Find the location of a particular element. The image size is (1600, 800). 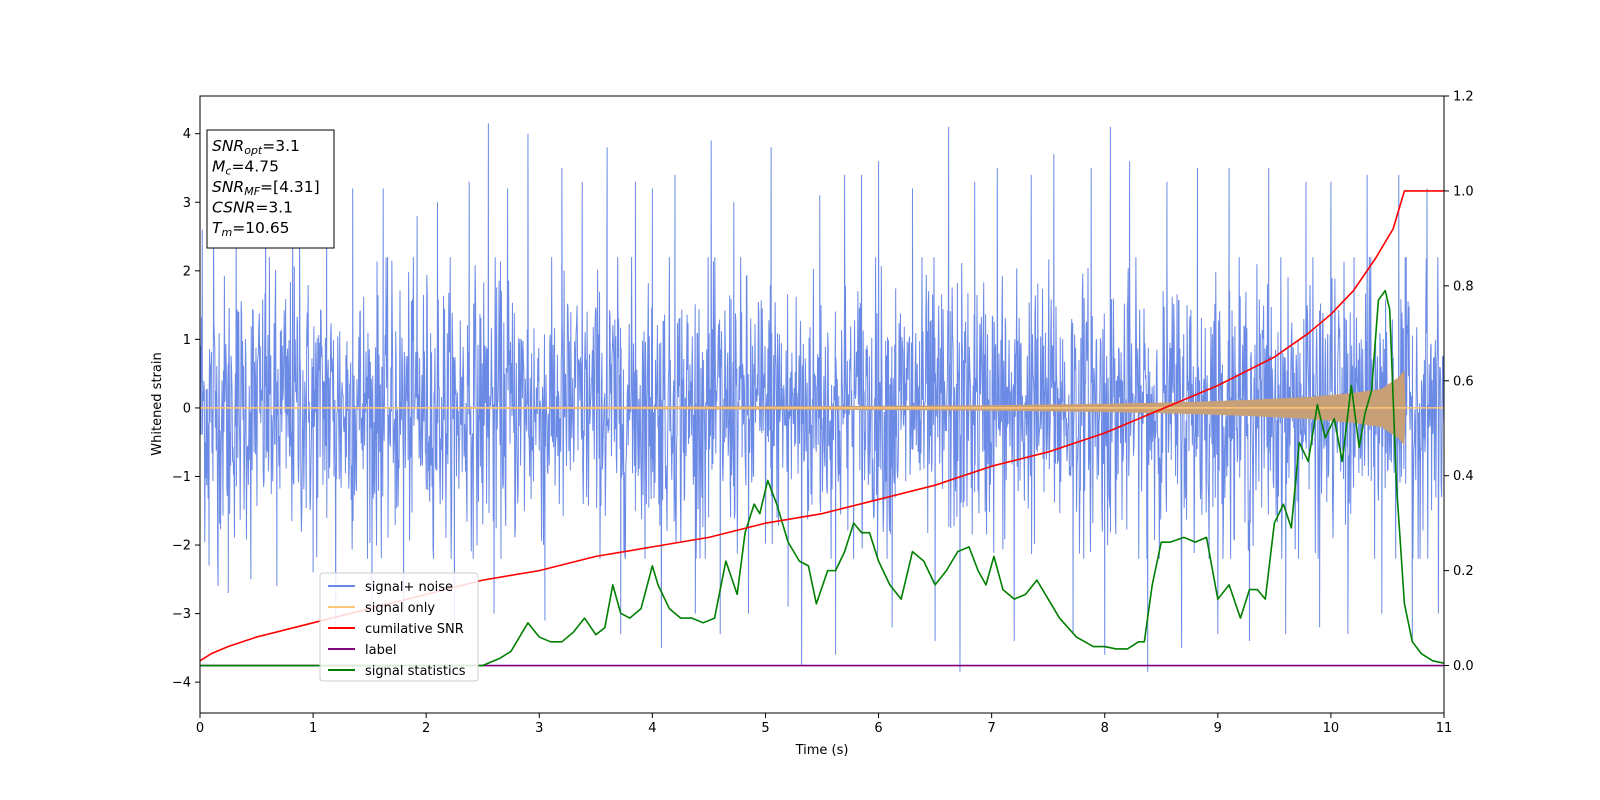

y-axis-left: 4 3 2 1 0 −1 −2 −3 −4 is located at coordinates (186, 409).